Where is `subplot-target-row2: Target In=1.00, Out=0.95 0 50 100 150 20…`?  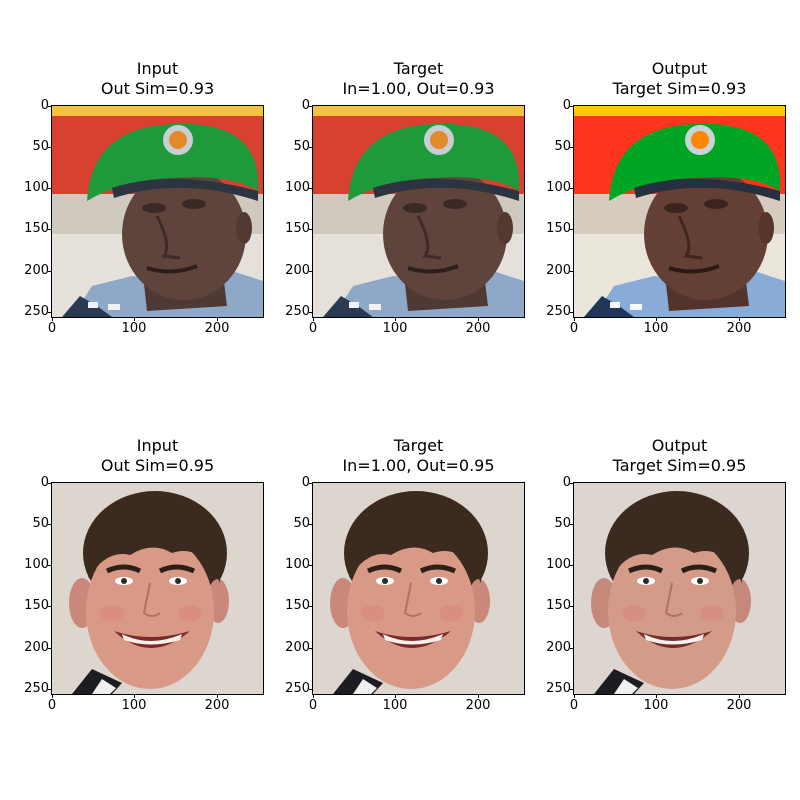
subplot-target-row2: Target In=1.00, Out=0.95 0 50 100 150 20… is located at coordinates (405, 574).